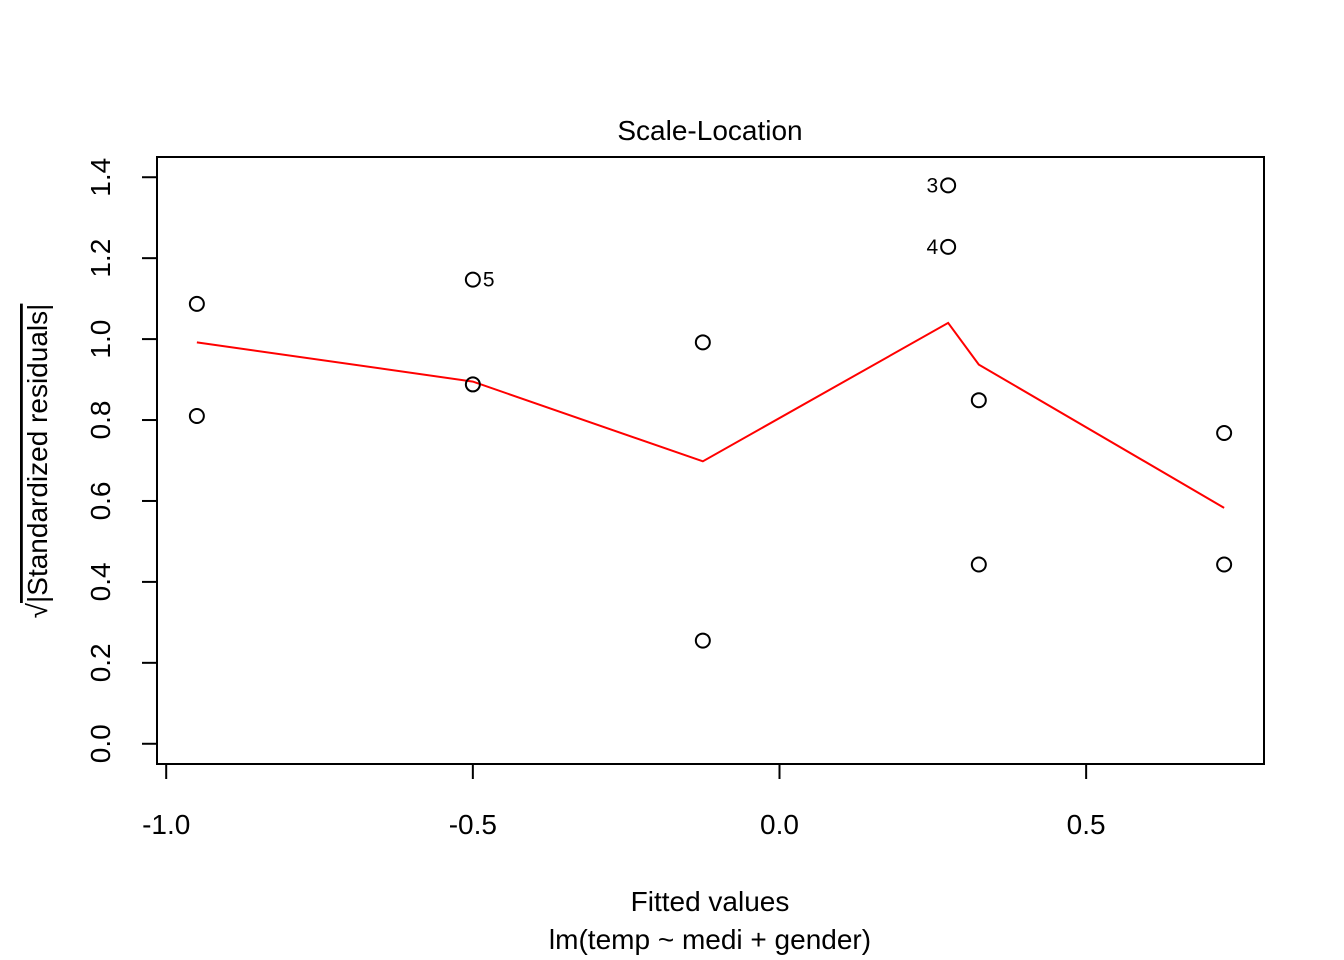 The height and width of the screenshot is (960, 1344). I want to click on y-tick-label: 0.4, so click(100, 581).